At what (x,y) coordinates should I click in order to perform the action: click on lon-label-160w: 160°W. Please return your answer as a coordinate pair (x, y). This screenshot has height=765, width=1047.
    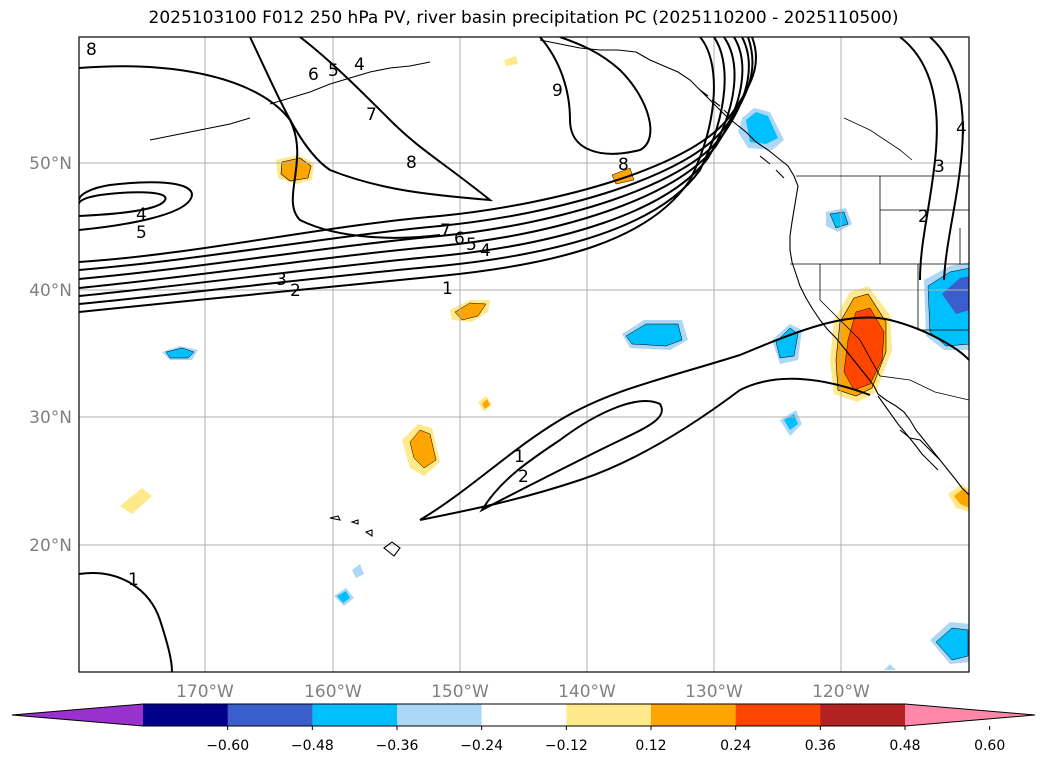
    Looking at the image, I should click on (333, 692).